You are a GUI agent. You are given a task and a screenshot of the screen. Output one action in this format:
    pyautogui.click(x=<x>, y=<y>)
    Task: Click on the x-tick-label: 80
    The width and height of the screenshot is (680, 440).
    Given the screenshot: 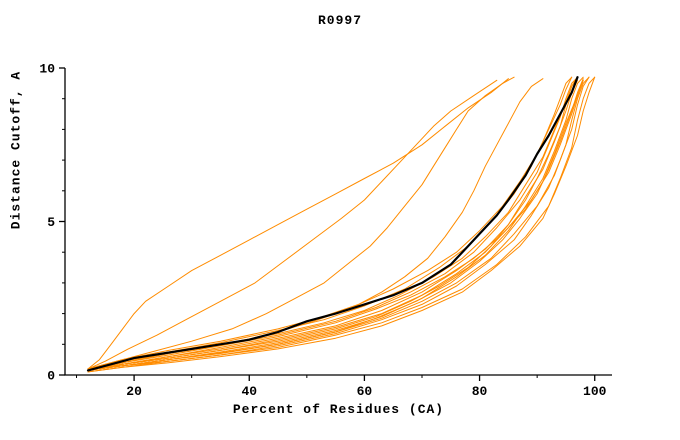 What is the action you would take?
    pyautogui.click(x=480, y=391)
    